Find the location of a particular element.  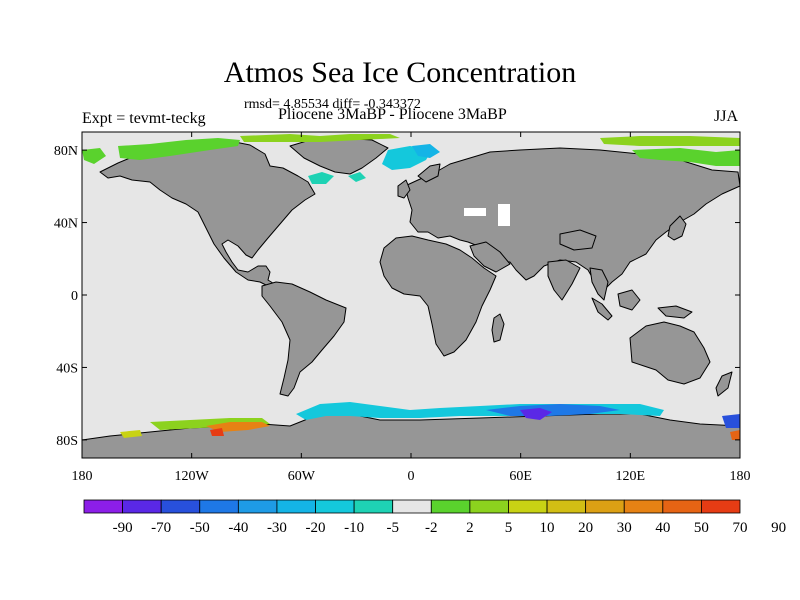

colorbar-label: 5 is located at coordinates (509, 528).